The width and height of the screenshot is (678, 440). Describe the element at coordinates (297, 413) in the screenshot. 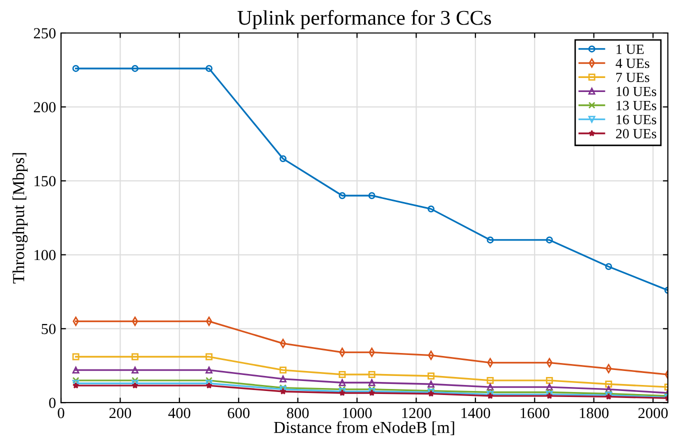

I see `x-tick-label: 800` at that location.